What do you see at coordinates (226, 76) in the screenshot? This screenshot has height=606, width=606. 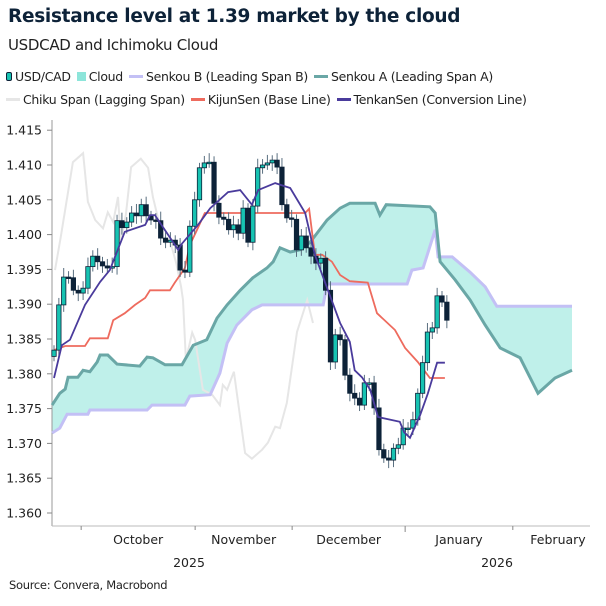 I see `legend-label: Senkou B (Leading Span B)` at bounding box center [226, 76].